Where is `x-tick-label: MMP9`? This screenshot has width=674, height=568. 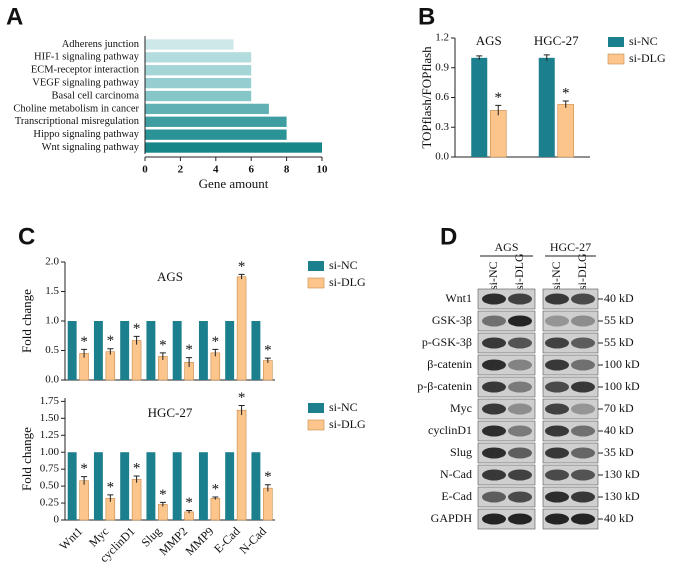 x-tick-label: MMP9 is located at coordinates (199, 541).